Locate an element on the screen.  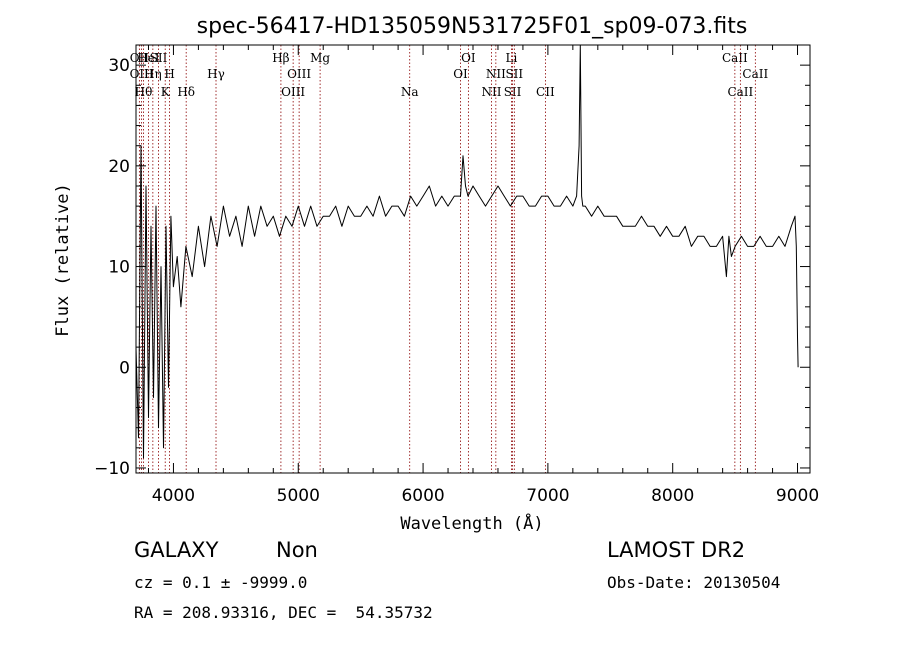
line-marker-label-14: Na is located at coordinates (410, 92).